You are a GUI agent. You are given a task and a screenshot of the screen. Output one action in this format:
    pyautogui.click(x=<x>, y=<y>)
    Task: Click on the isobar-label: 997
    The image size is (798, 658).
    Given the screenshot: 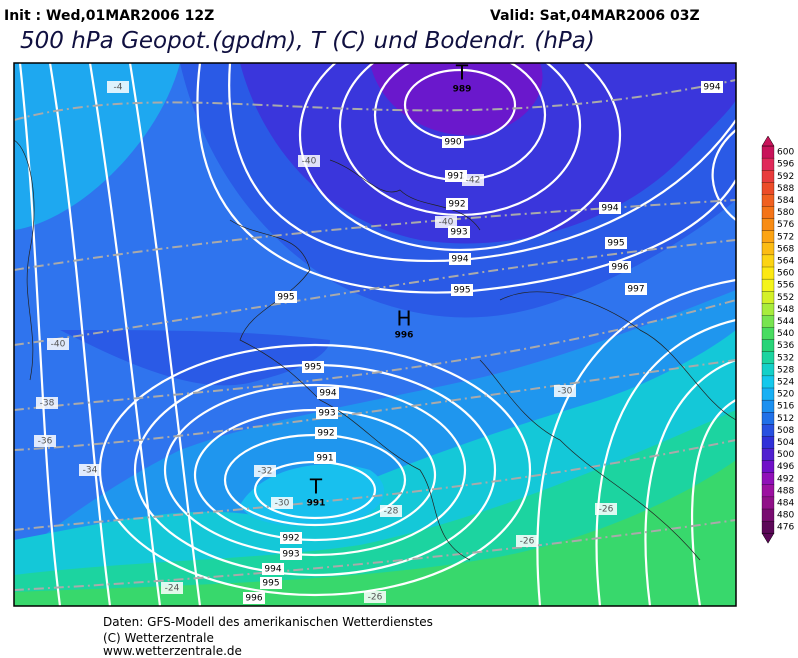 What is the action you would take?
    pyautogui.click(x=635, y=290)
    